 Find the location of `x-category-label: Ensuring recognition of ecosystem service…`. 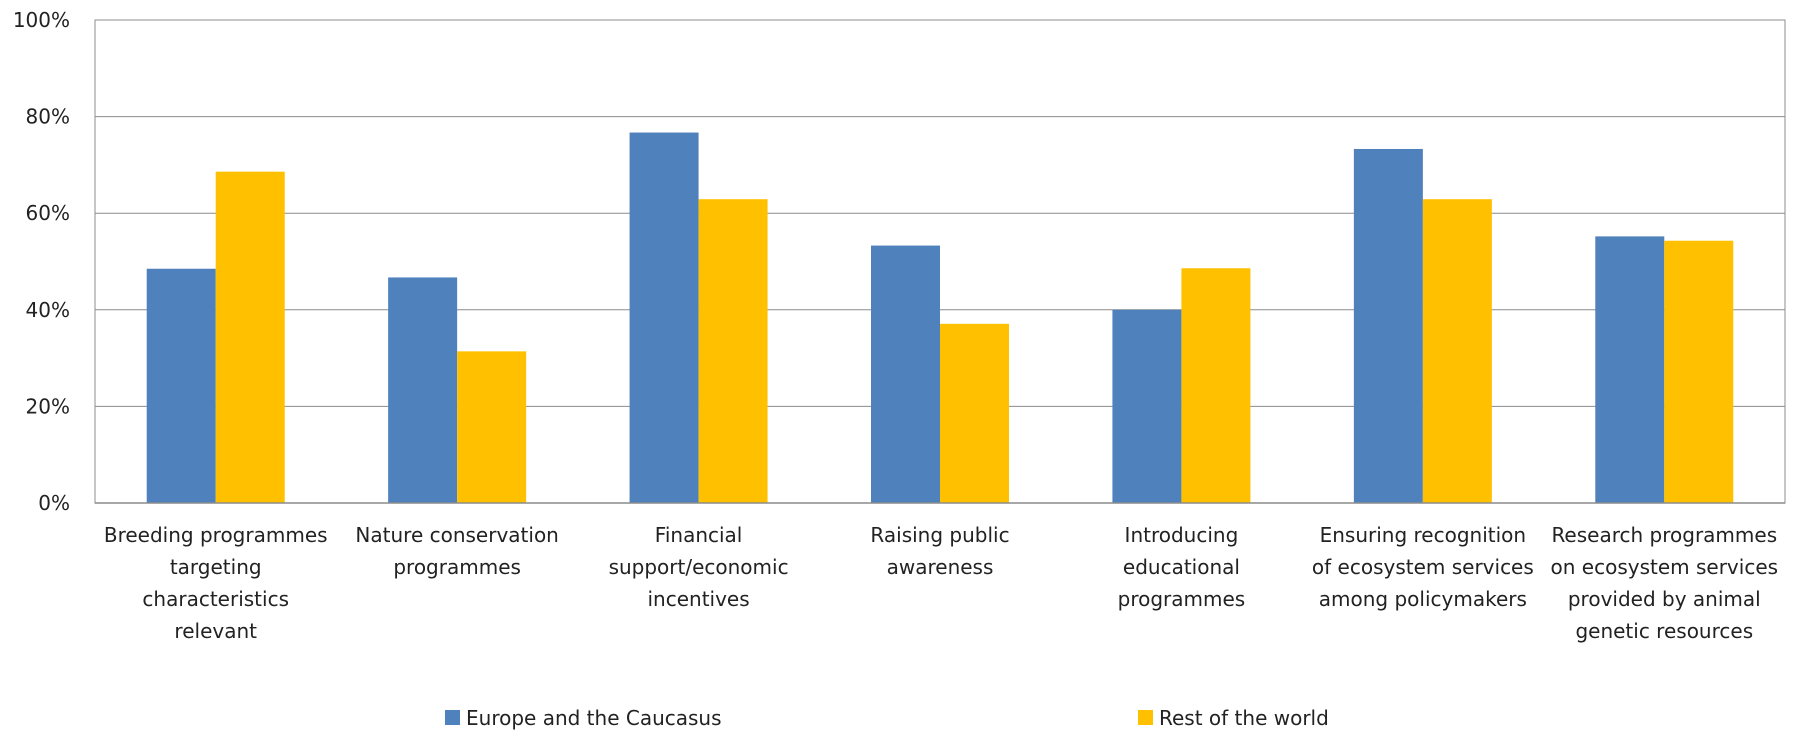

x-category-label: Ensuring recognition of ecosystem service… is located at coordinates (1423, 567).